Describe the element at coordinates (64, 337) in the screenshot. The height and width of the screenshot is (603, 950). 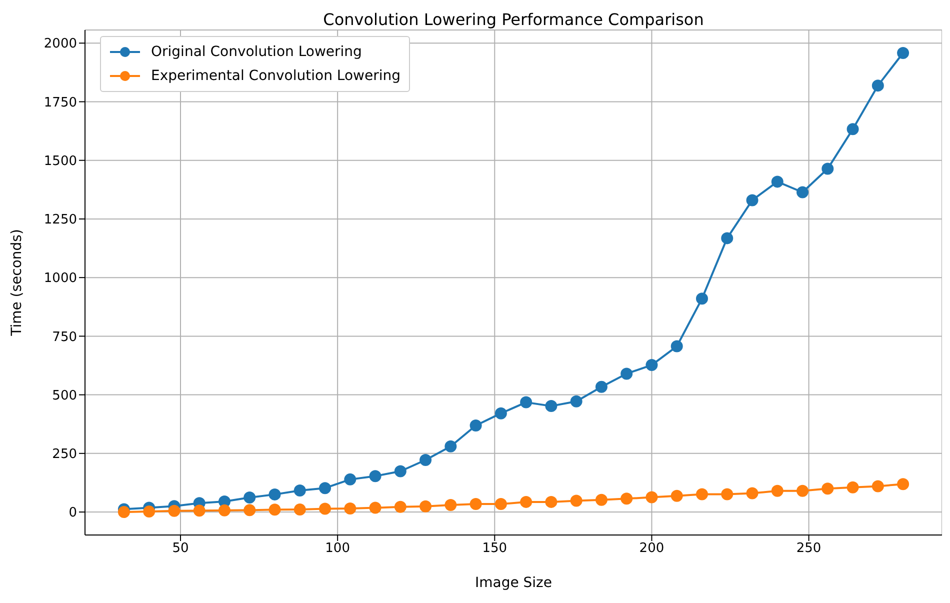
I see `y-tick-label: 750` at that location.